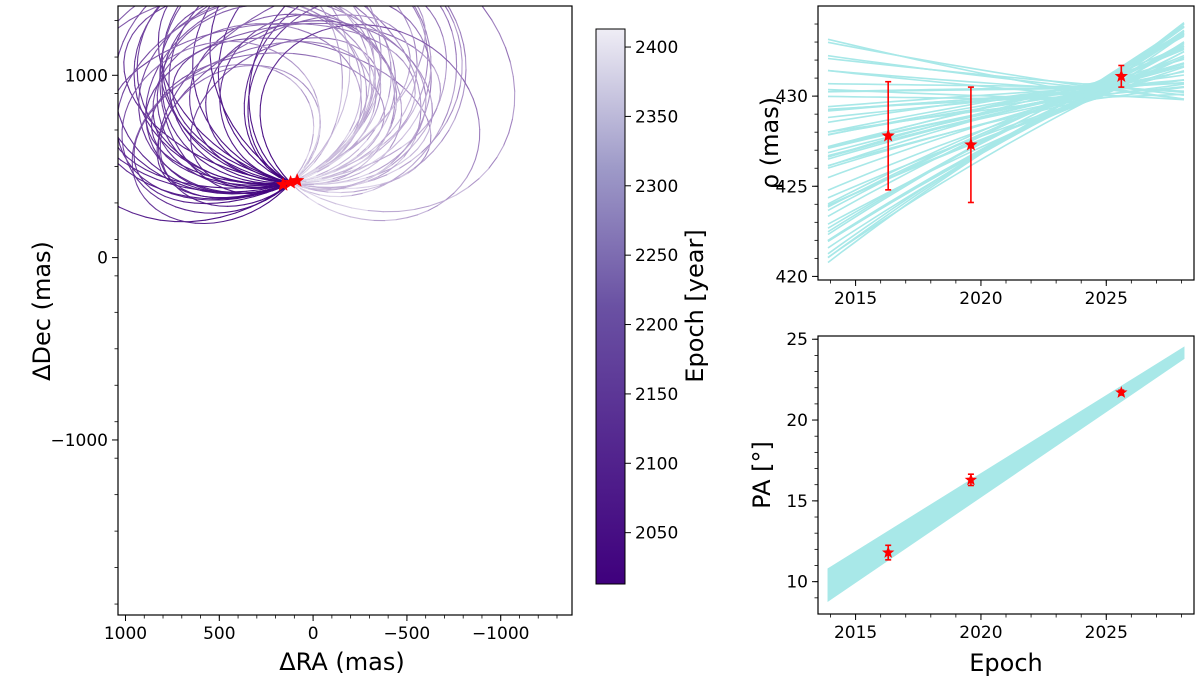  What do you see at coordinates (1006, 147) in the screenshot?
I see `separation-model-track` at bounding box center [1006, 147].